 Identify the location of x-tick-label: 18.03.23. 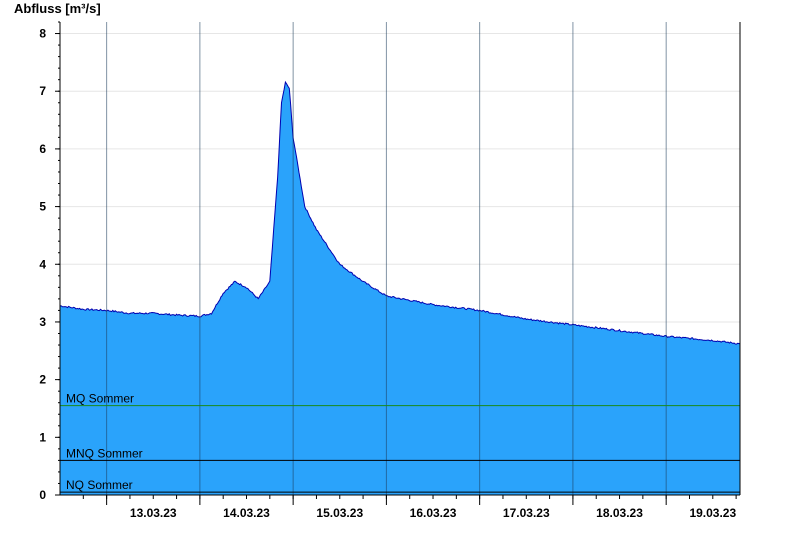
(619, 513).